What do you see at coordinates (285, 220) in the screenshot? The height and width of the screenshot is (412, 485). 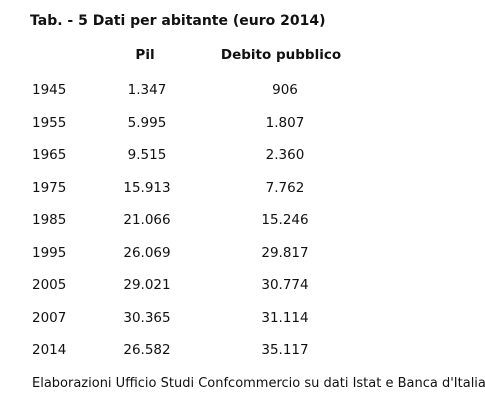 I see `cell-debito: 15.246` at bounding box center [285, 220].